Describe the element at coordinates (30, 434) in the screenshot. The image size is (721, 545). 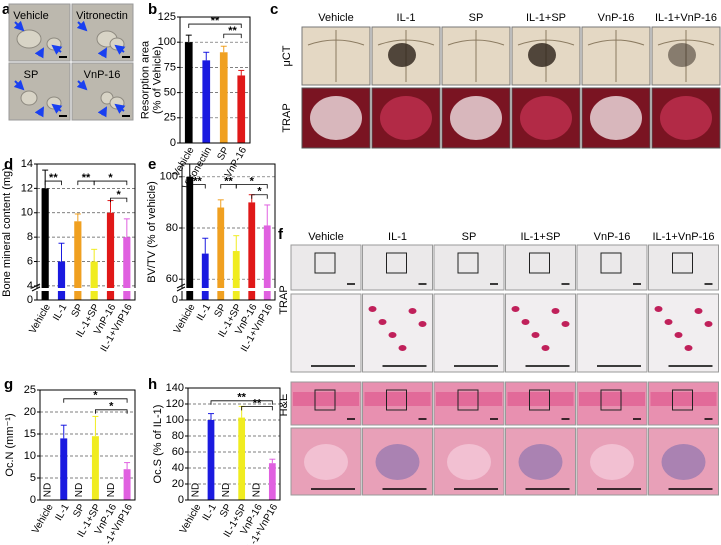
I see `y-tick-label: 15` at that location.